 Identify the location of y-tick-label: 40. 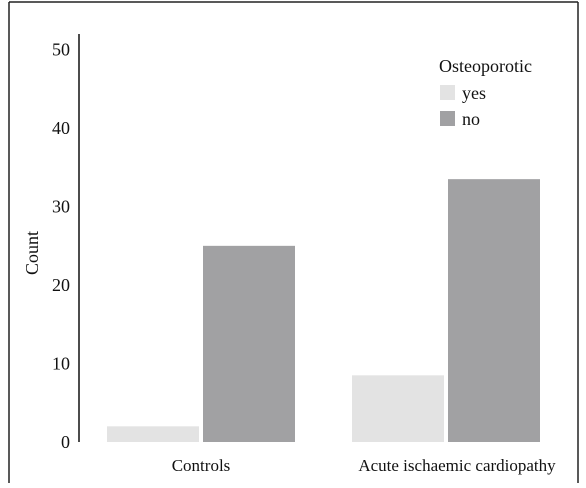
(61, 128).